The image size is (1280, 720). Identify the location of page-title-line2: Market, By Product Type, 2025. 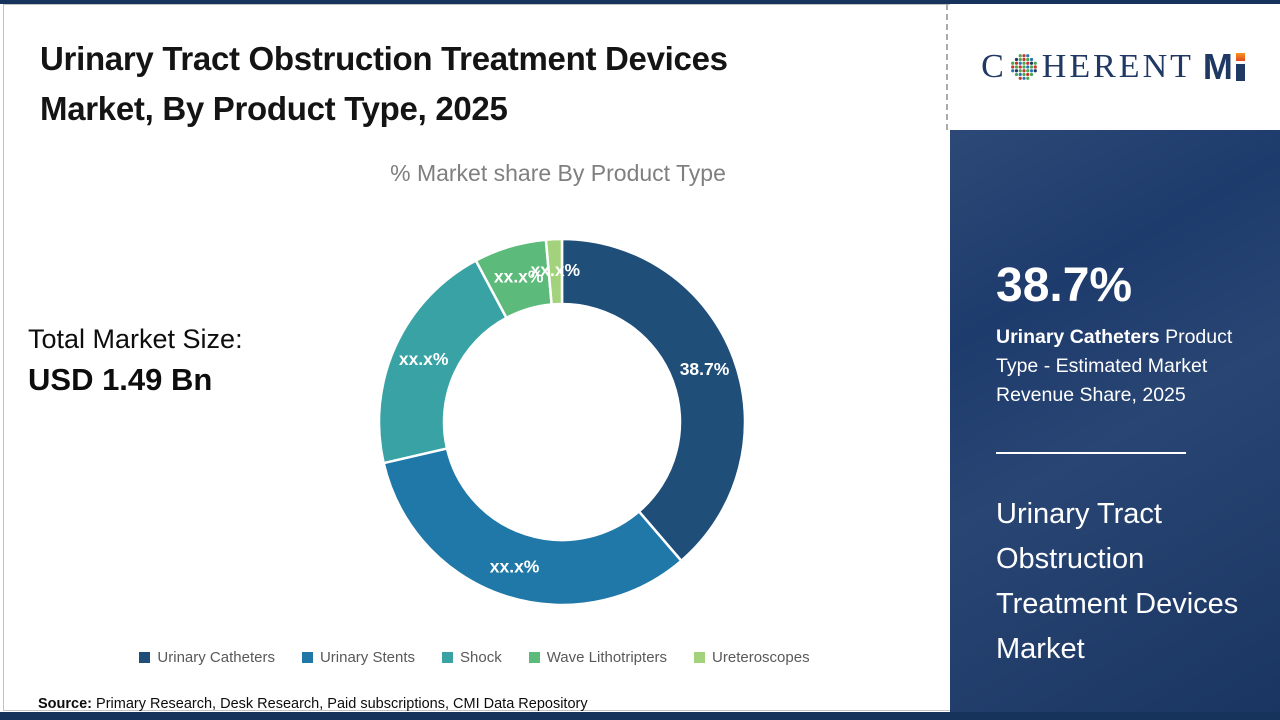
(274, 108).